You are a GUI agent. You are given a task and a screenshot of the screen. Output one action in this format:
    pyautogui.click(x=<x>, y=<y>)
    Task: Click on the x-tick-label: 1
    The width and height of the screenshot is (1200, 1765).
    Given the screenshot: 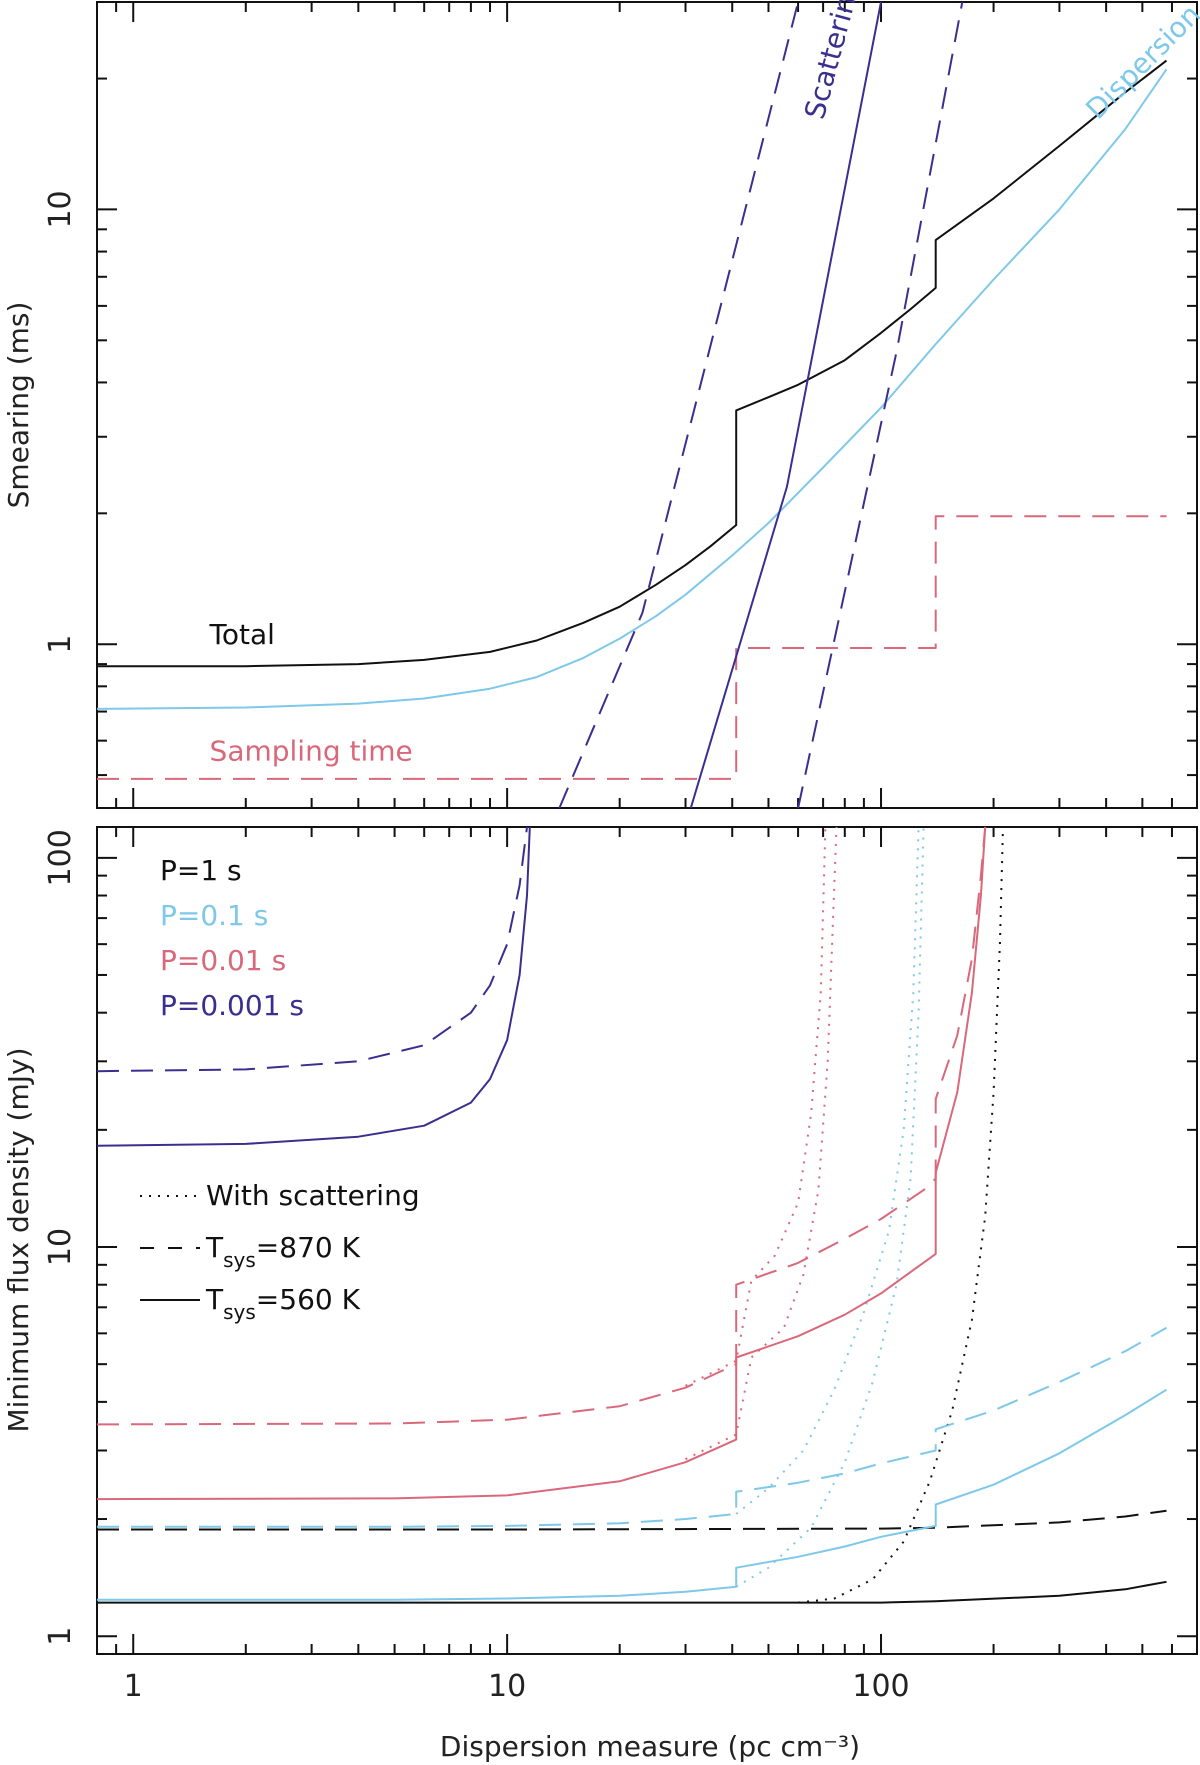 What is the action you would take?
    pyautogui.click(x=133, y=1686)
    